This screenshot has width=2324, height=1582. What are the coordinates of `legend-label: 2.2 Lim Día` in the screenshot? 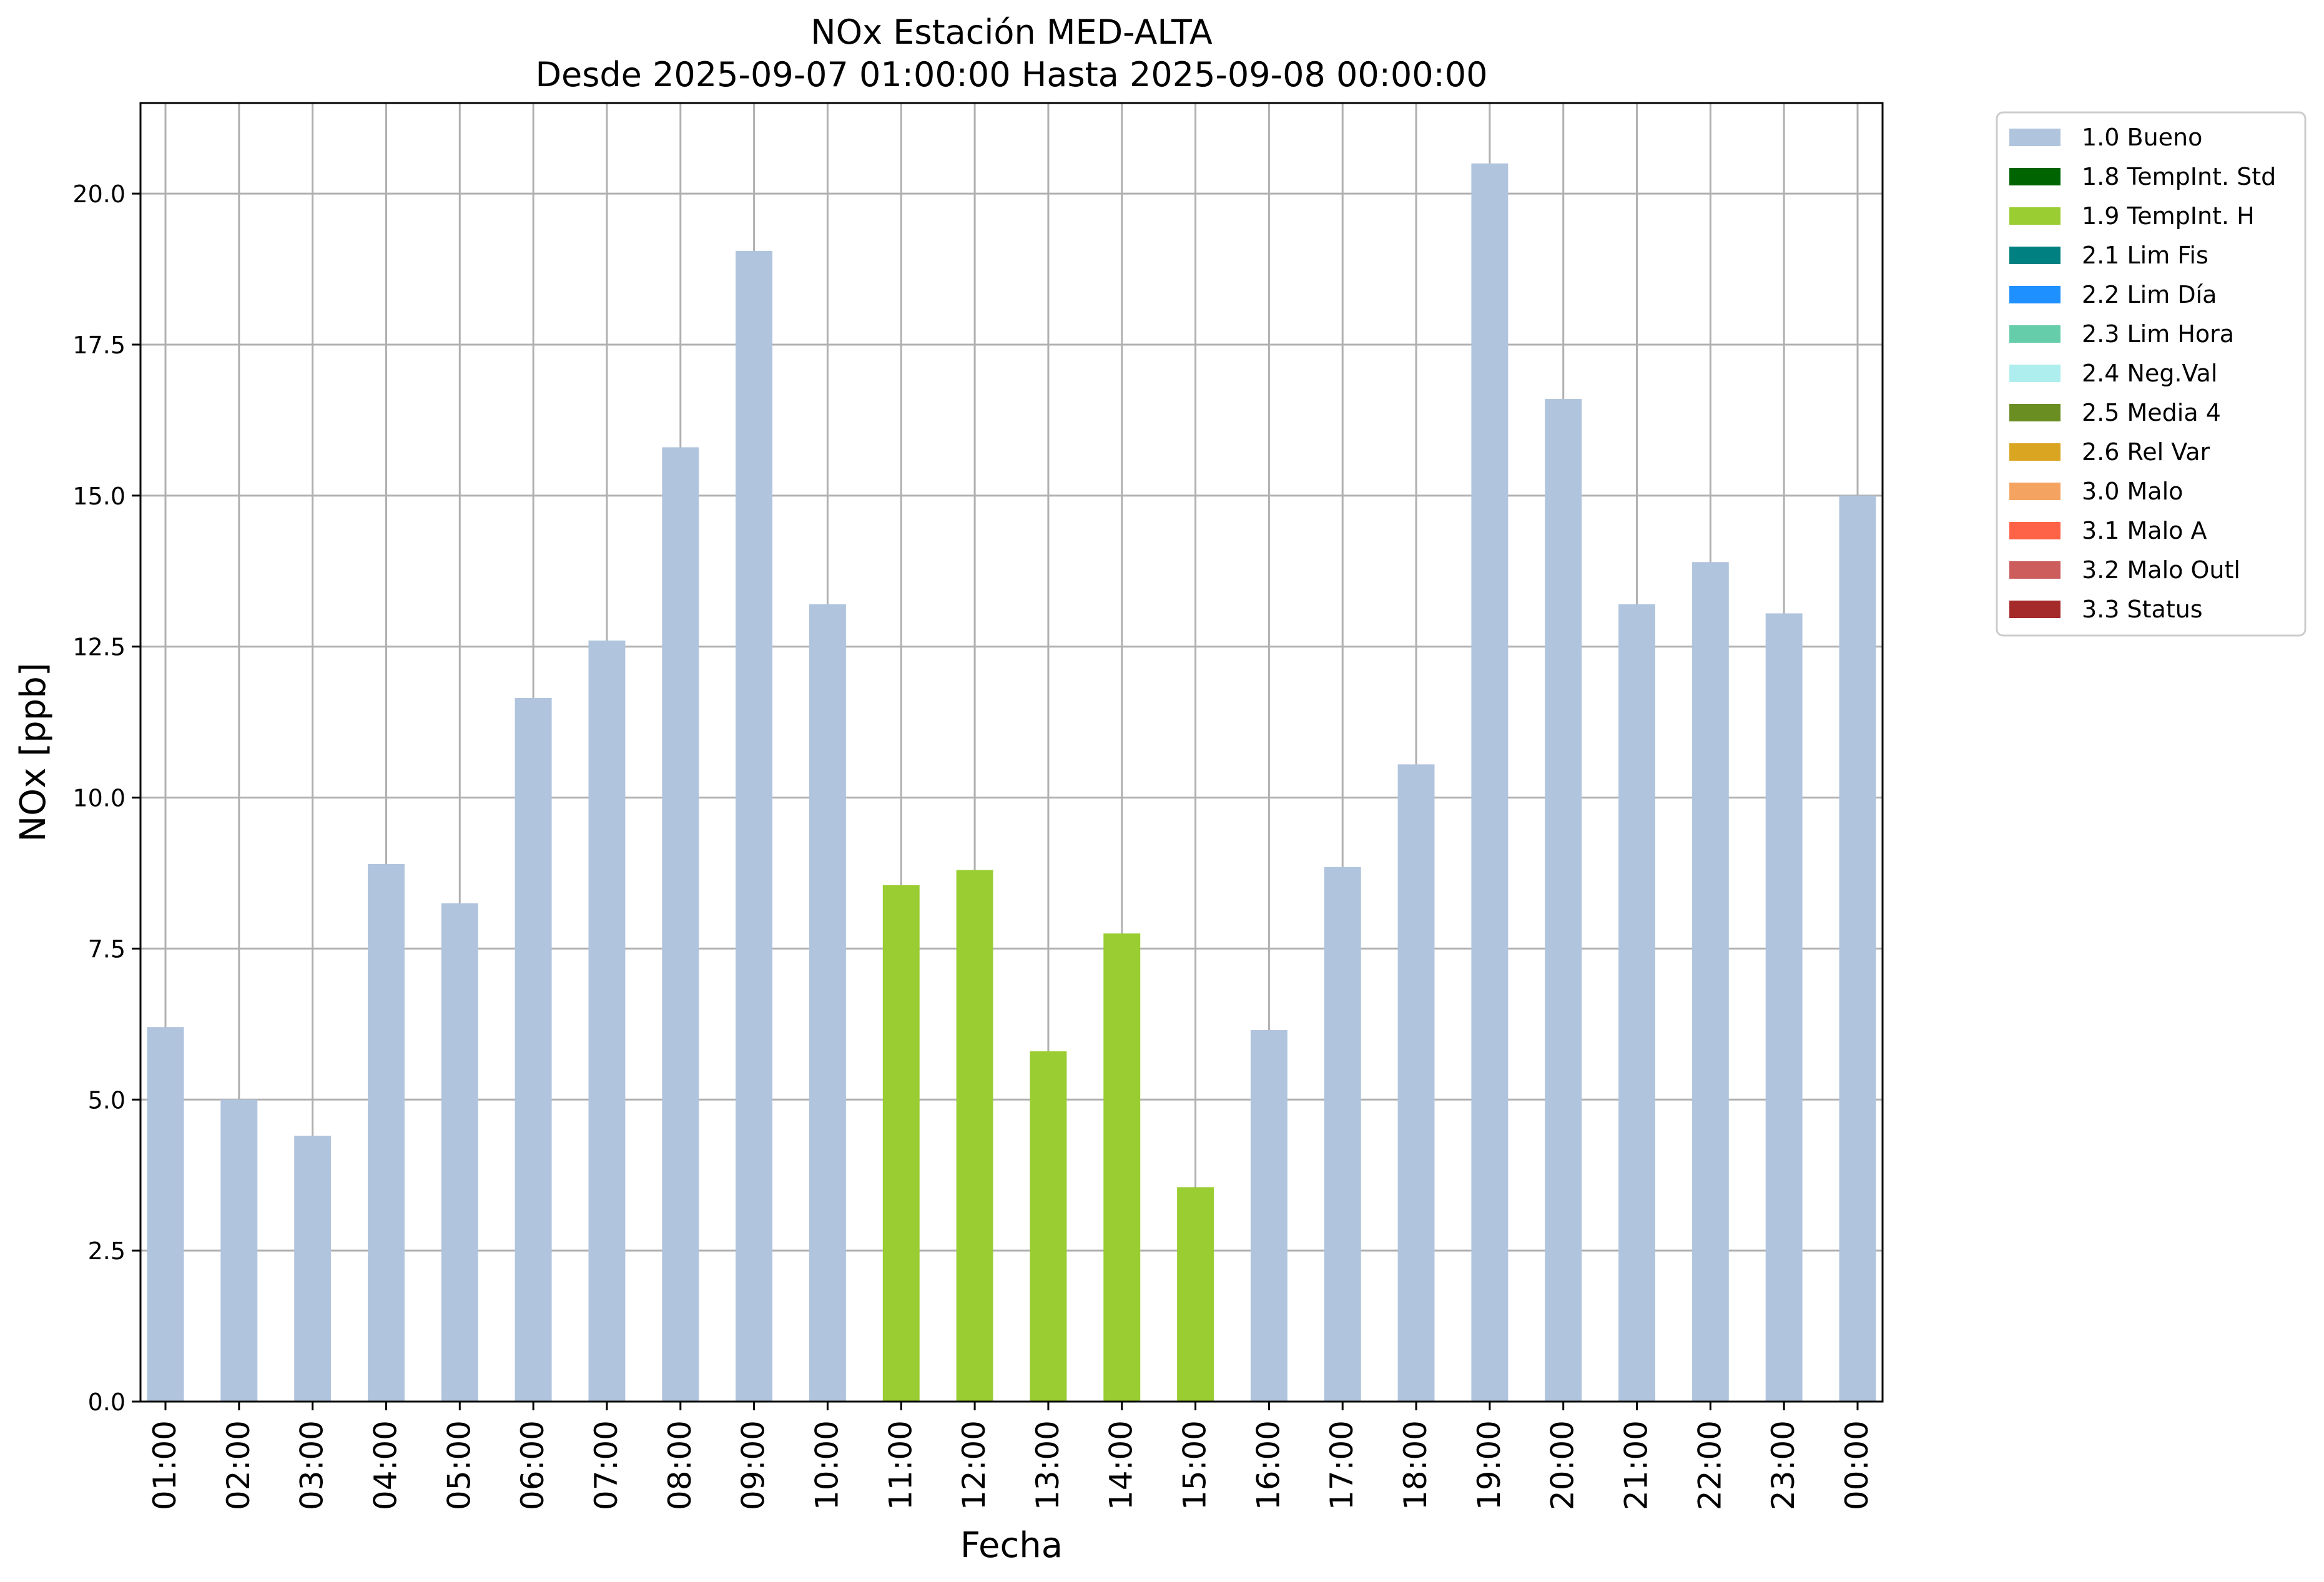 It's located at (2149, 294).